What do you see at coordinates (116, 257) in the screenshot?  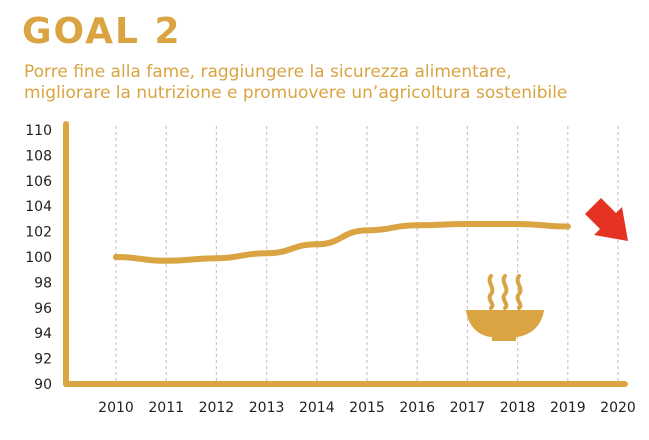 I see `data-point-2010` at bounding box center [116, 257].